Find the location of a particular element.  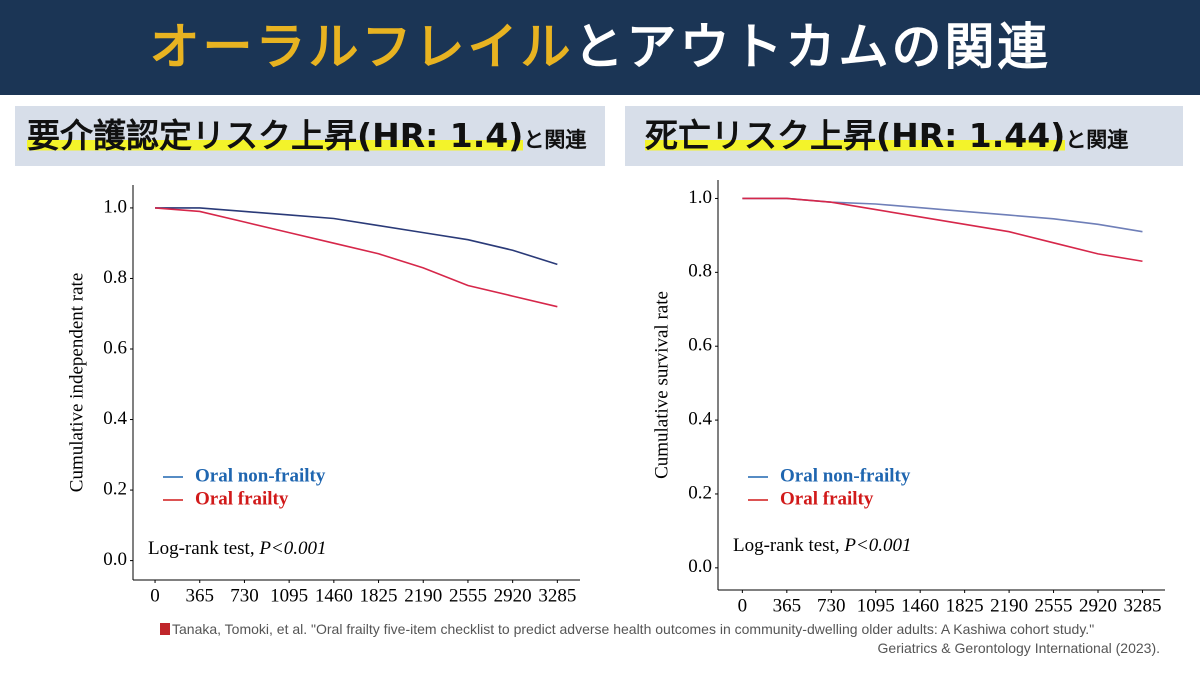

panel-banner: 要介護認定リスク上昇(HR: 1.4)と関連 is located at coordinates (310, 136).